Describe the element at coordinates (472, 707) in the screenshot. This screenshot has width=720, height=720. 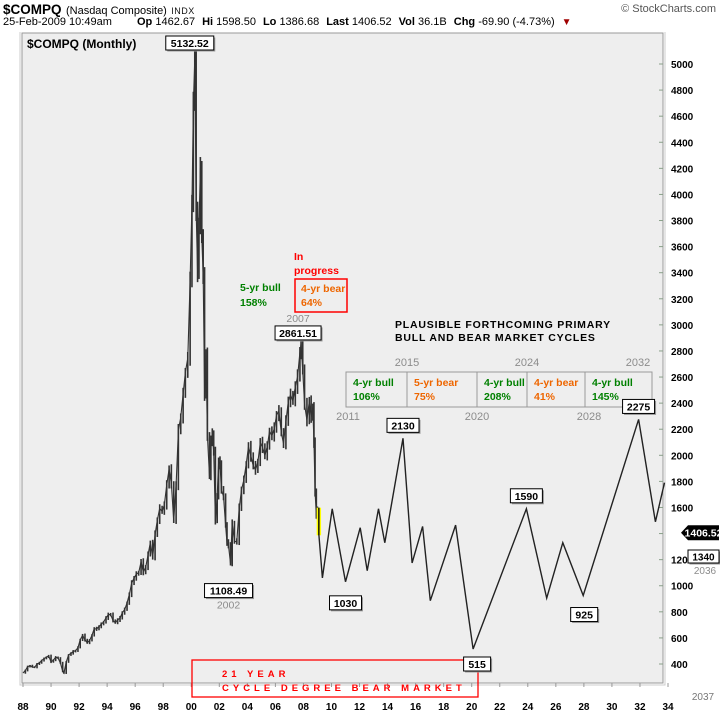
I see `x-axis-label: 20` at that location.